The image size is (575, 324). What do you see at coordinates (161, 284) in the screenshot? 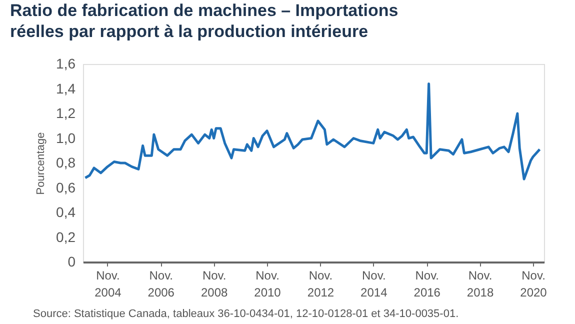
I see `x-tick-label: Nov. 2006` at bounding box center [161, 284].